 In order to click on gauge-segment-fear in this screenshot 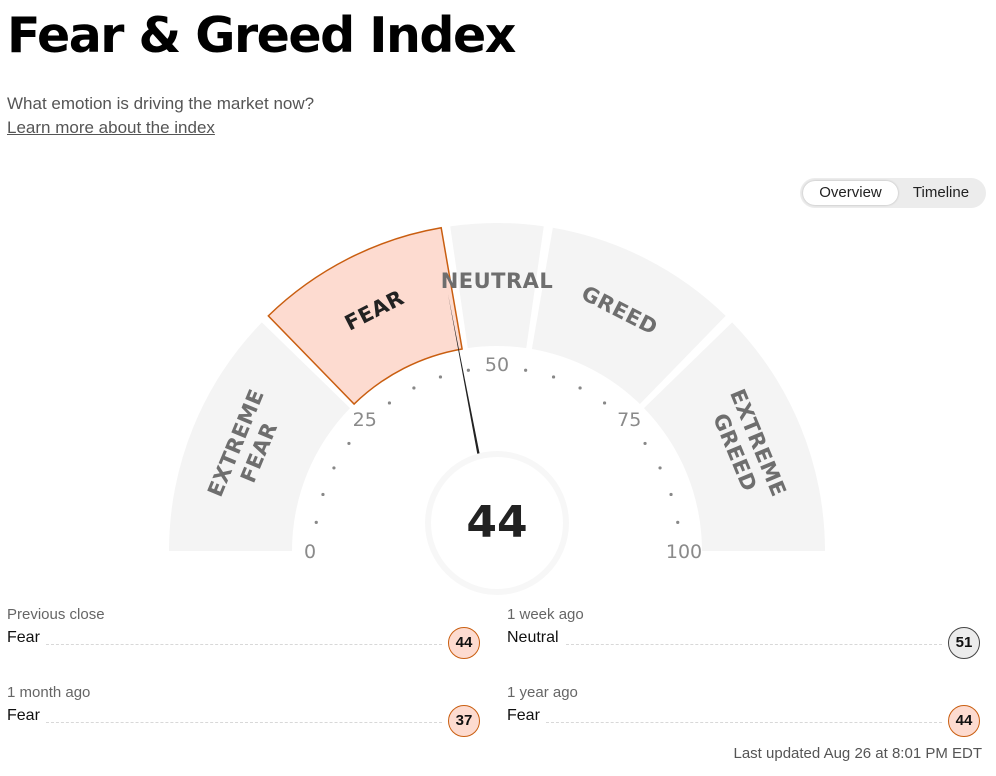, I will do `click(365, 316)`.